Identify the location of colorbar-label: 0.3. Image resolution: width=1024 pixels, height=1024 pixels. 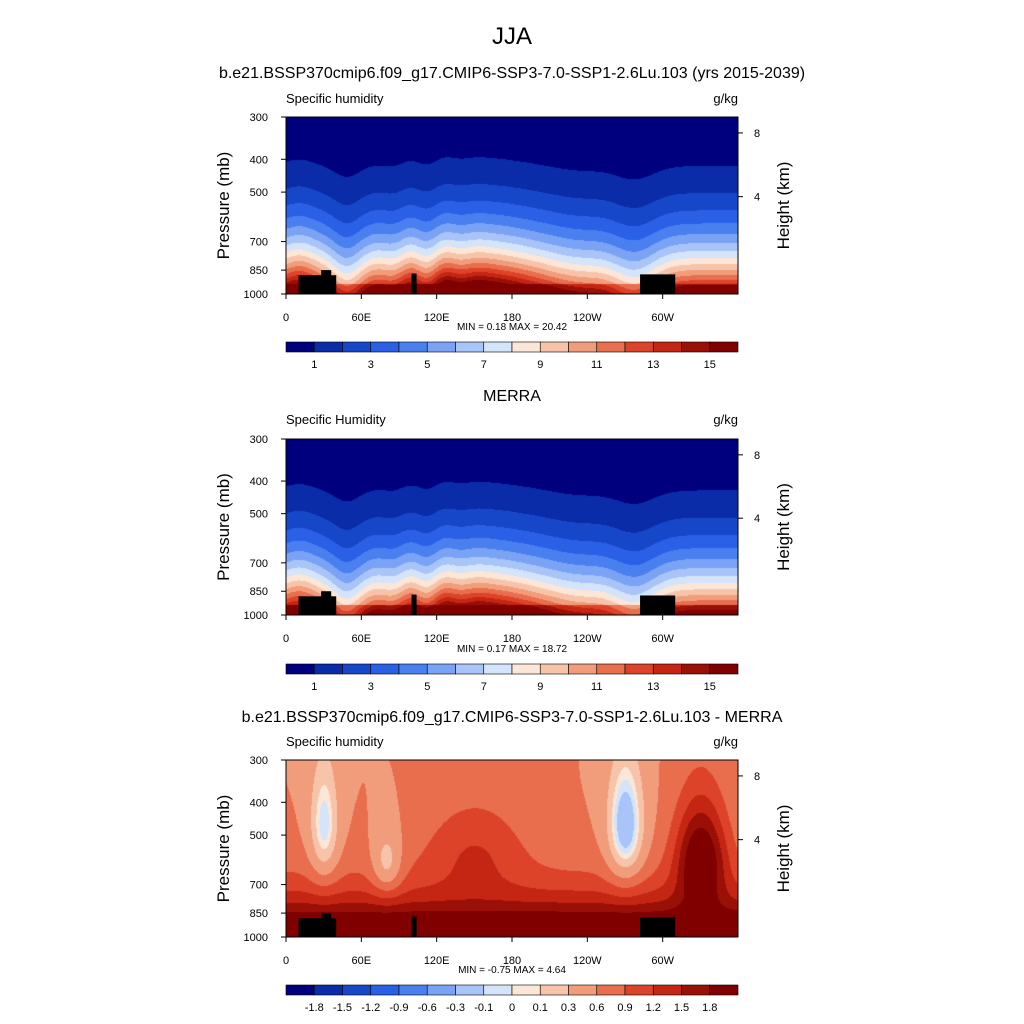
(568, 1008).